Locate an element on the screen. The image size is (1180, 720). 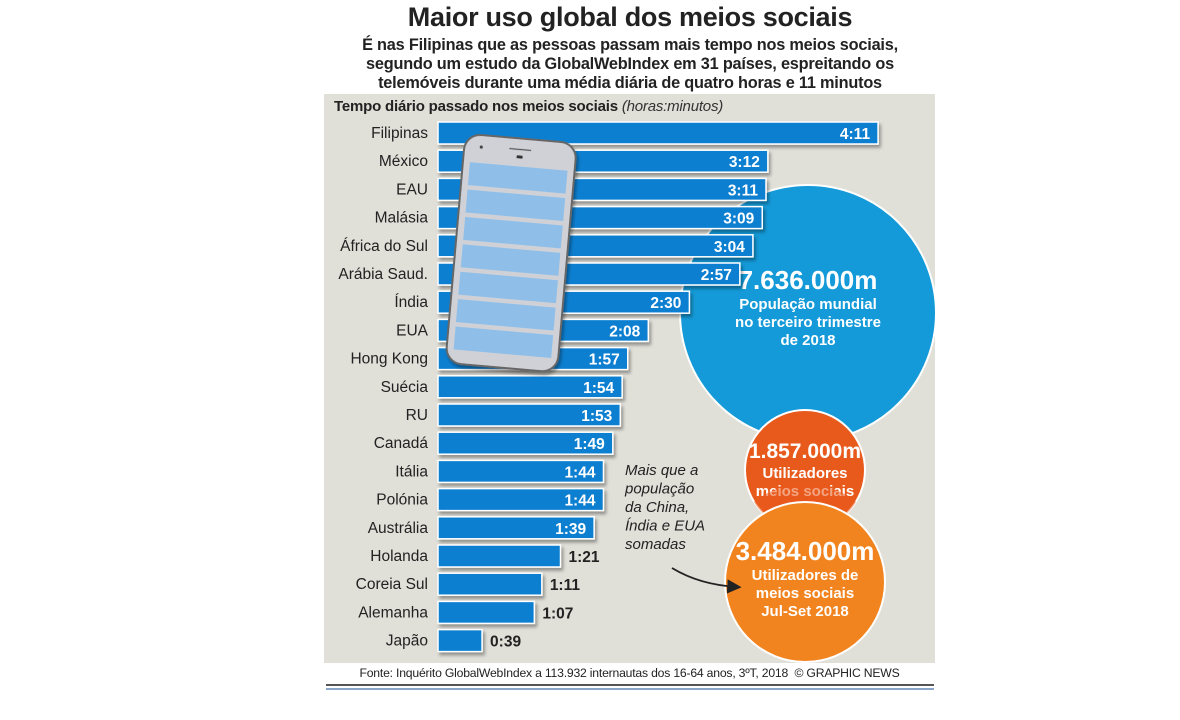
phone-speaker is located at coordinates (520, 149).